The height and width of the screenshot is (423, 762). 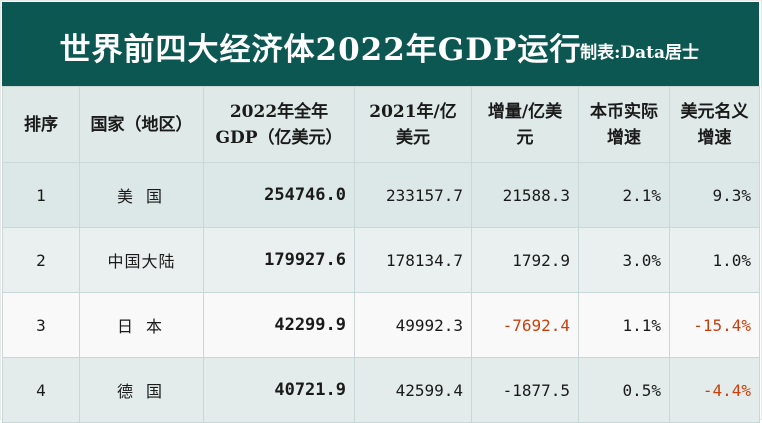 What do you see at coordinates (714, 390) in the screenshot?
I see `nominal-growth-cell: -4.4%` at bounding box center [714, 390].